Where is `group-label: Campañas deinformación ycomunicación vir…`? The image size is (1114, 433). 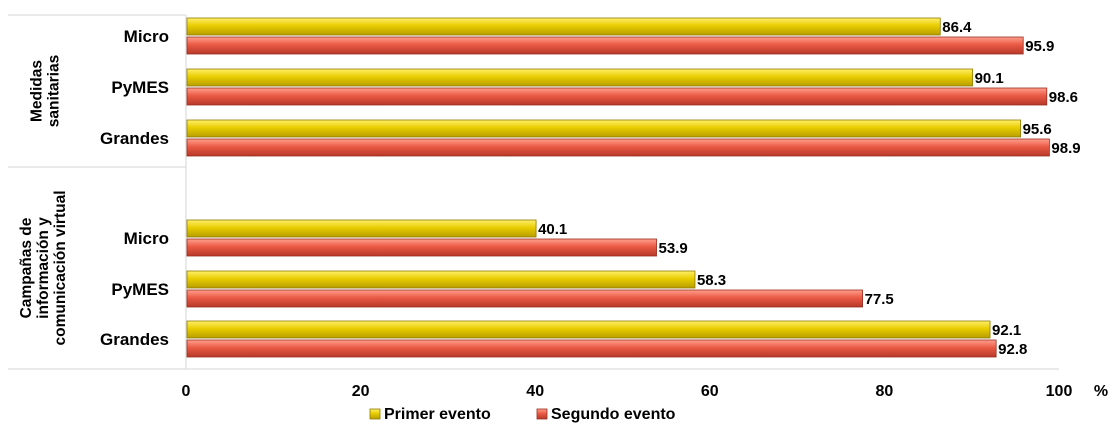 group-label: Campañas deinformación ycomunicación vir… is located at coordinates (43, 267).